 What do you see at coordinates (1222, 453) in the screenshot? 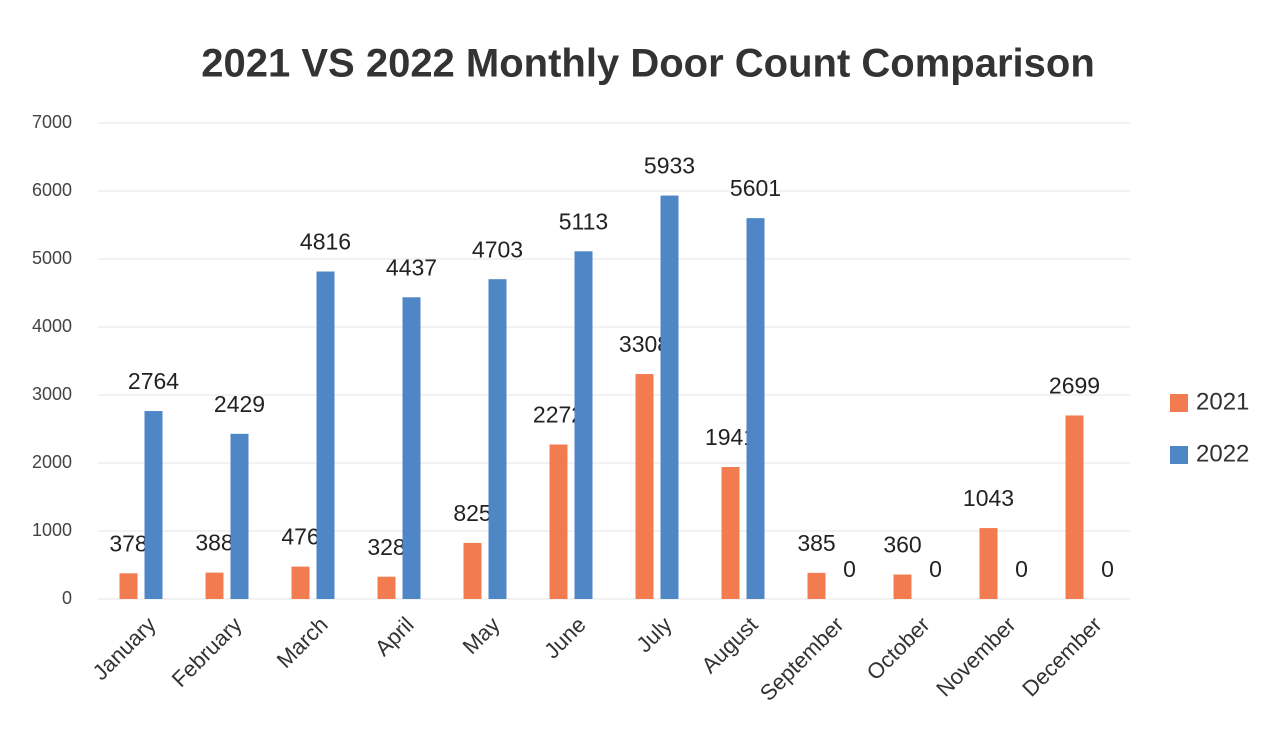
I see `legend-label: 2022` at bounding box center [1222, 453].